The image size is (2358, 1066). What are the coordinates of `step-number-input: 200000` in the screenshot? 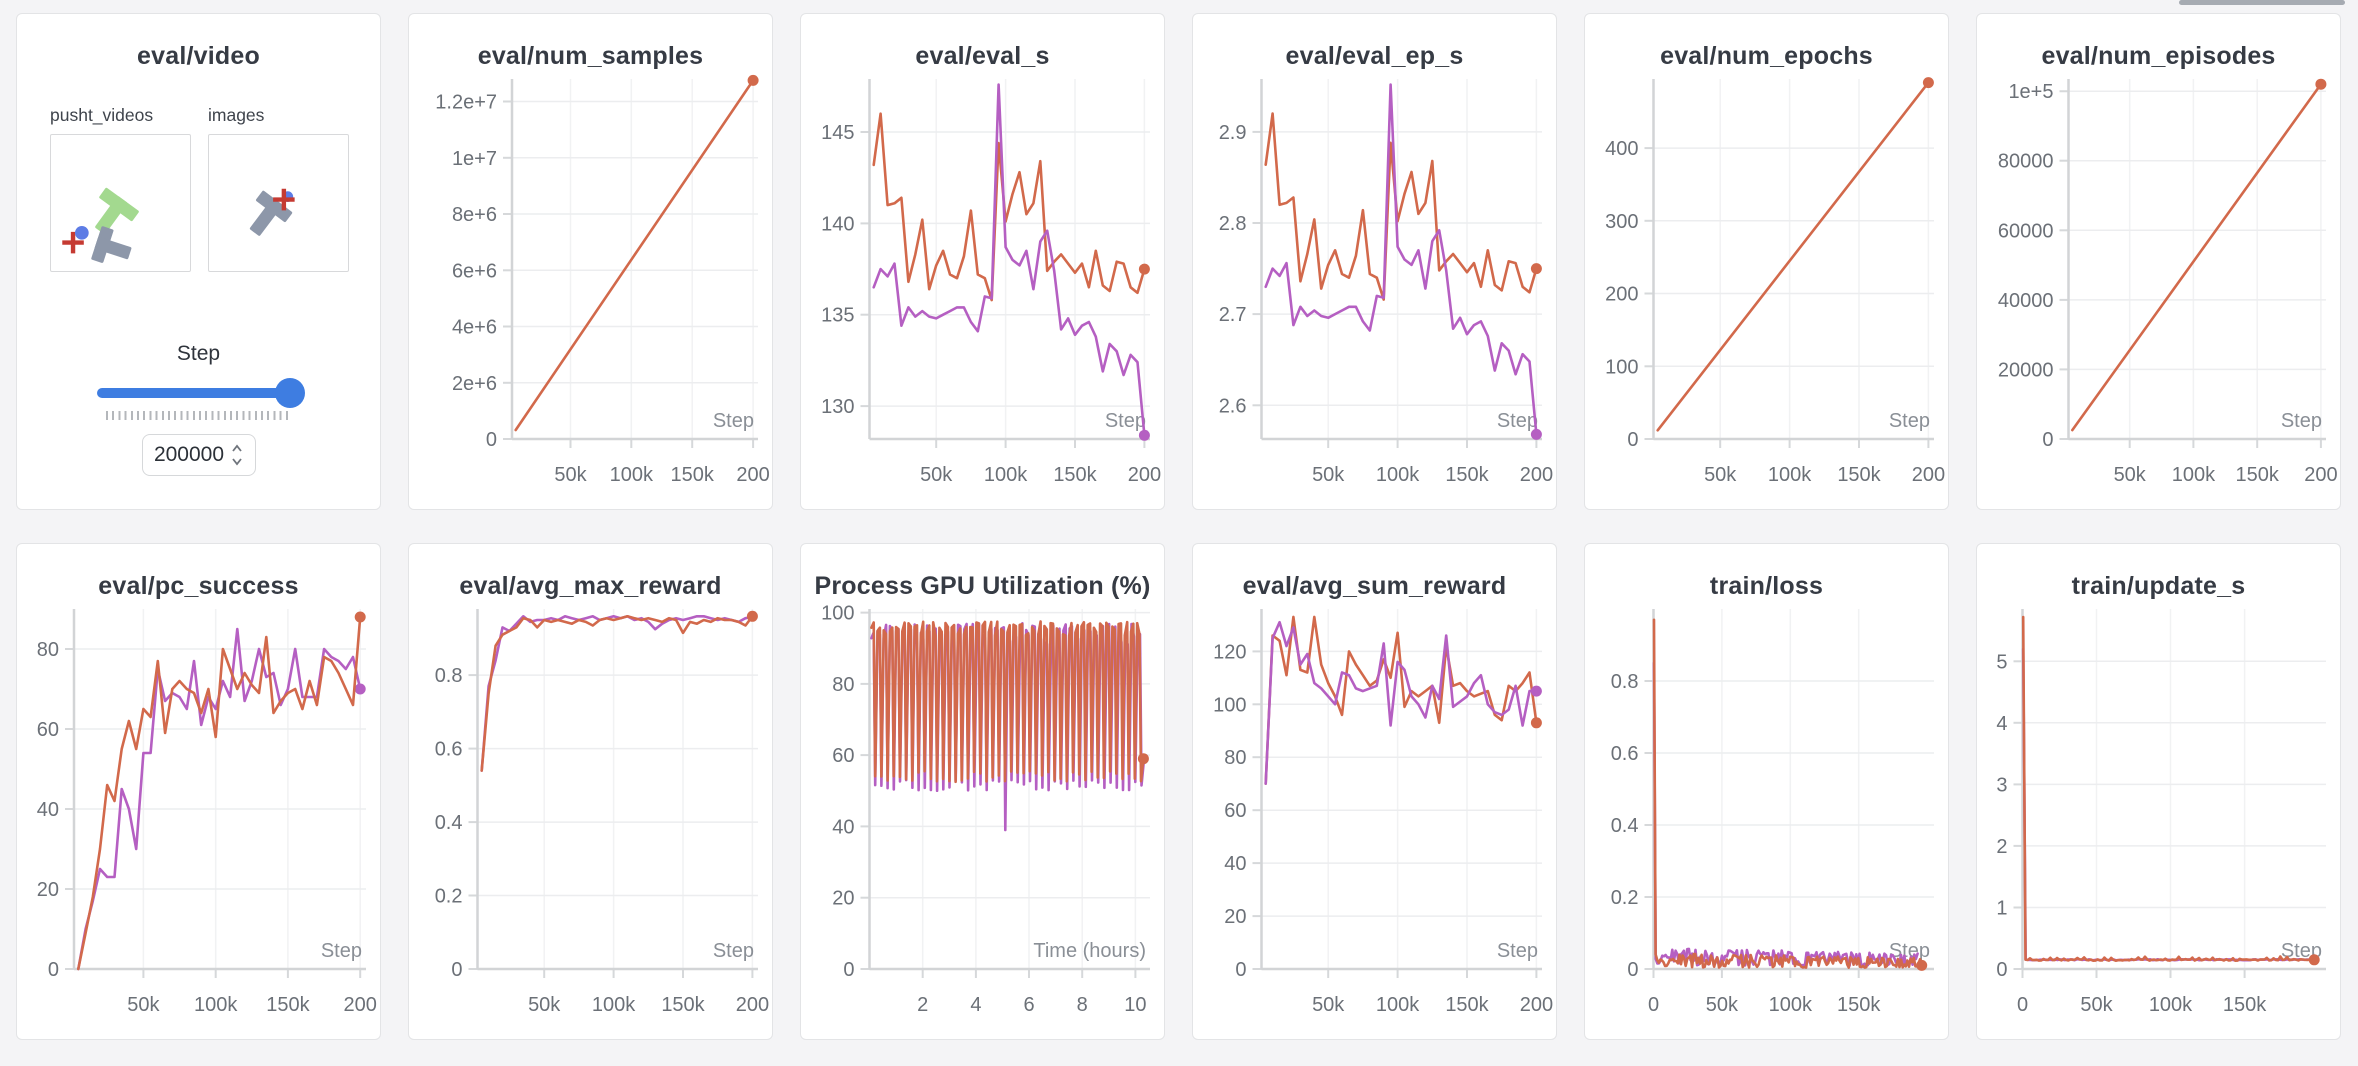 It's located at (198, 455).